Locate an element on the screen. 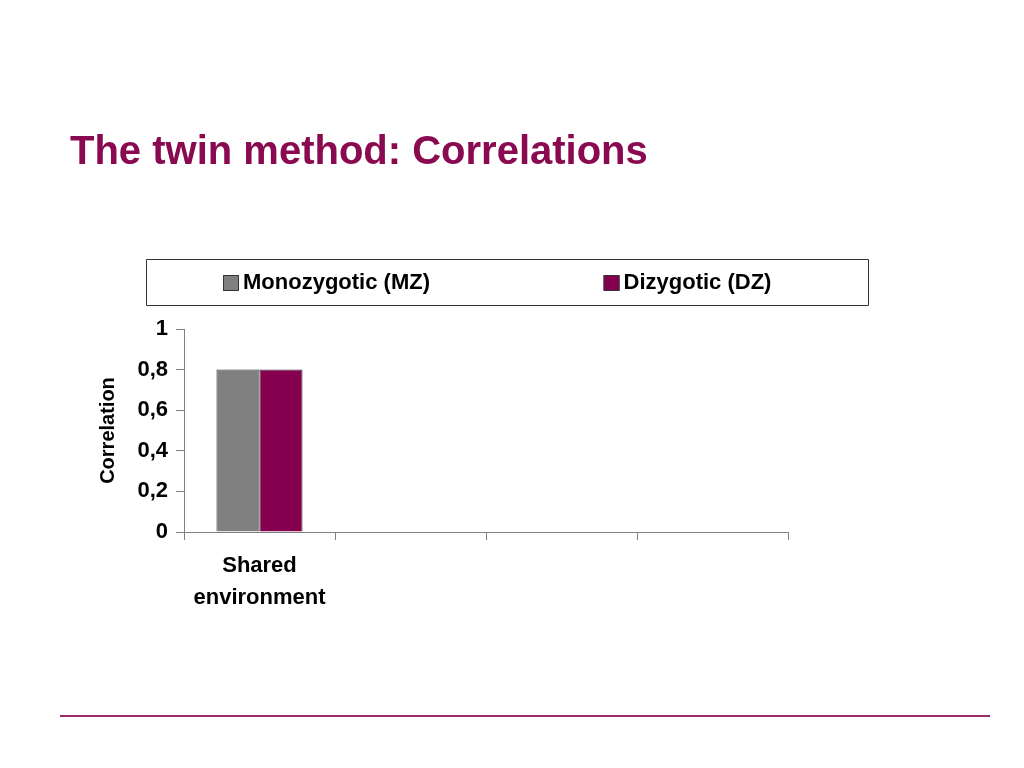 Image resolution: width=1024 pixels, height=768 pixels. y-tick-label: 0,2 is located at coordinates (152, 490).